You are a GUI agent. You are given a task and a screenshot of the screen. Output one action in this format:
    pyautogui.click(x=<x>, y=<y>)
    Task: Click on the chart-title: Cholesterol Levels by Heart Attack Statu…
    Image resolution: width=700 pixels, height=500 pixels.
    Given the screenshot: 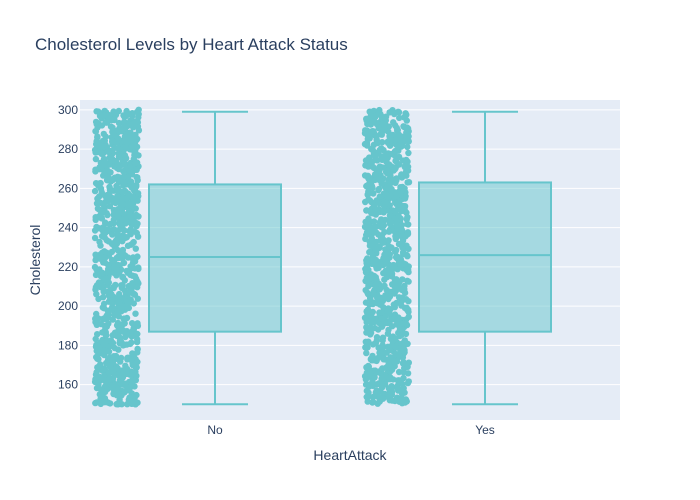 What is the action you would take?
    pyautogui.click(x=191, y=44)
    